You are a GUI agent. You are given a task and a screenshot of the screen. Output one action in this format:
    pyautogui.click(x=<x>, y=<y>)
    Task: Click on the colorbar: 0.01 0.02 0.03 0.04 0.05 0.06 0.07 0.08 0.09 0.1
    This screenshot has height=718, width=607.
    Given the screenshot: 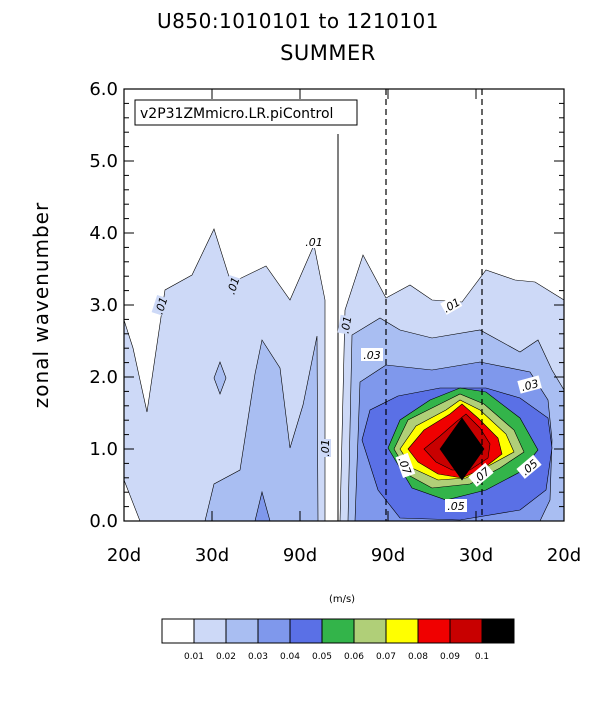 What is the action you would take?
    pyautogui.click(x=338, y=640)
    